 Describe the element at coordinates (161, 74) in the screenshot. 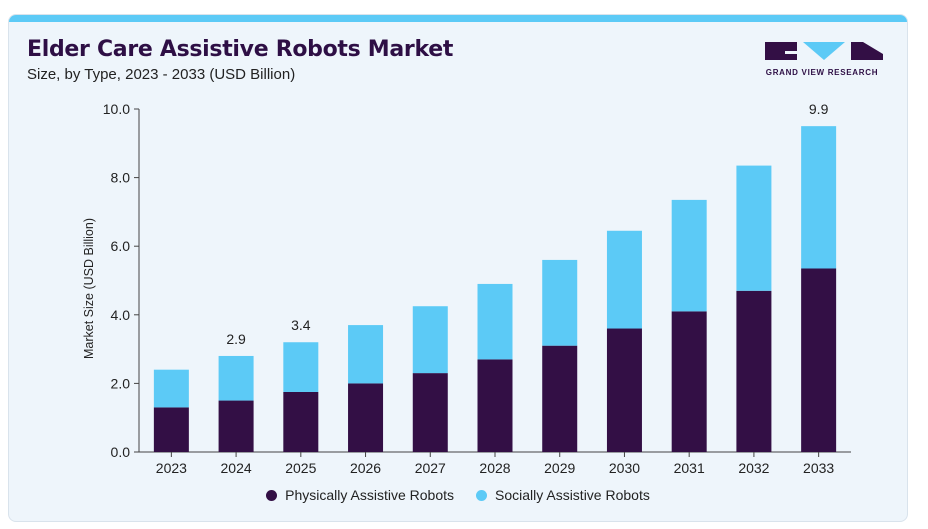

I see `chart-subtitle: Size, by Type, 2023 - 2033 (USD Billion)` at that location.